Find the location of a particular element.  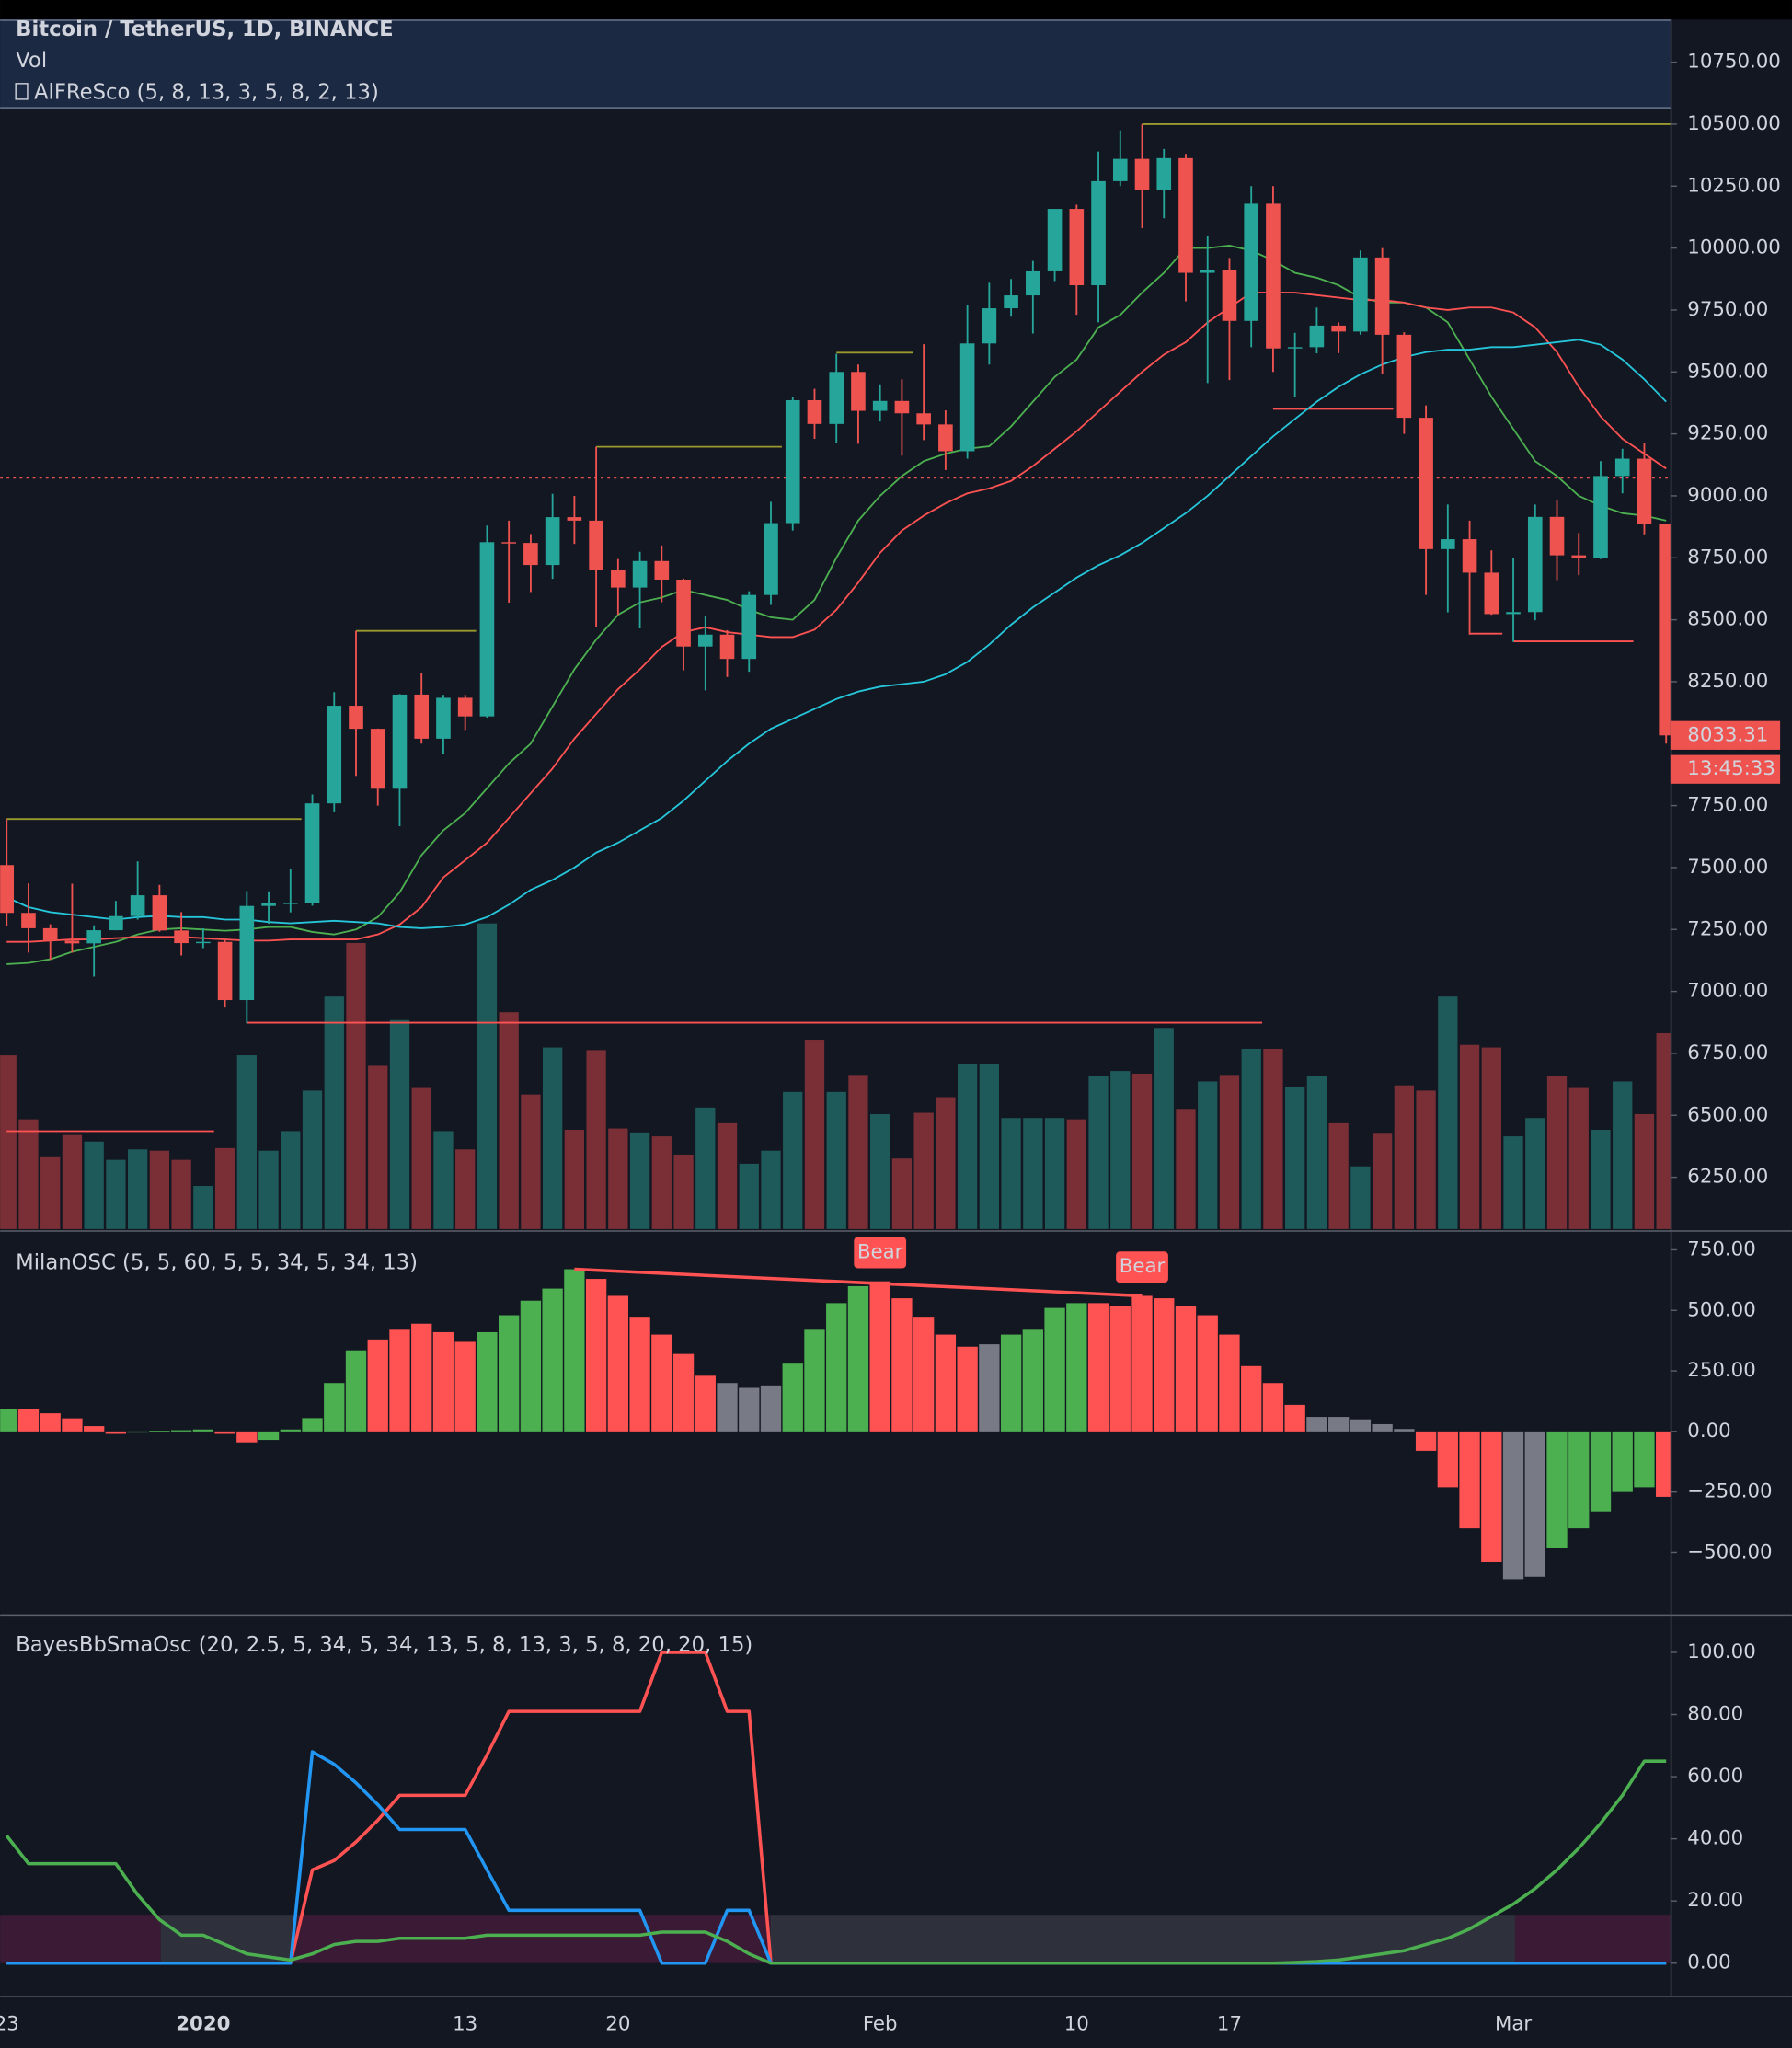

y-tick-label: 10250.00 is located at coordinates (1734, 185).